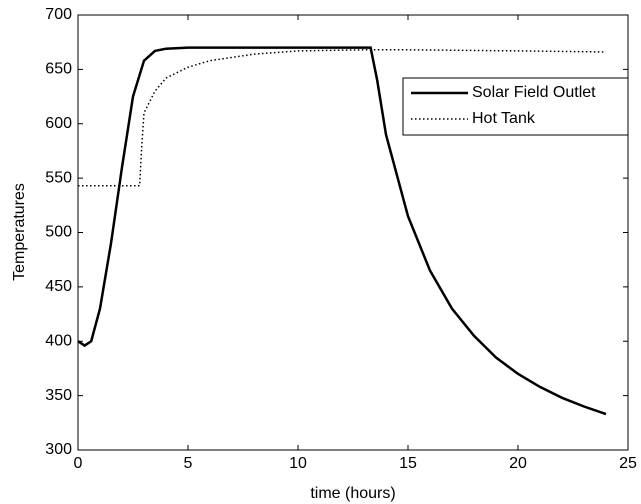 The image size is (641, 504). I want to click on y-tick-label: 450, so click(58, 286).